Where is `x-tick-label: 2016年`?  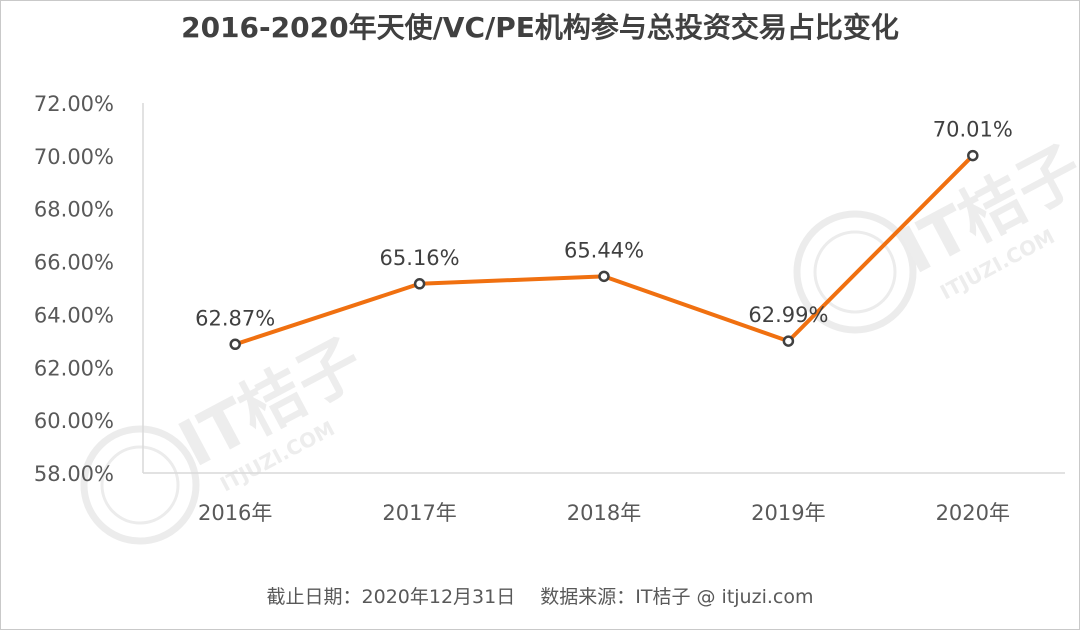
x-tick-label: 2016年 is located at coordinates (235, 513).